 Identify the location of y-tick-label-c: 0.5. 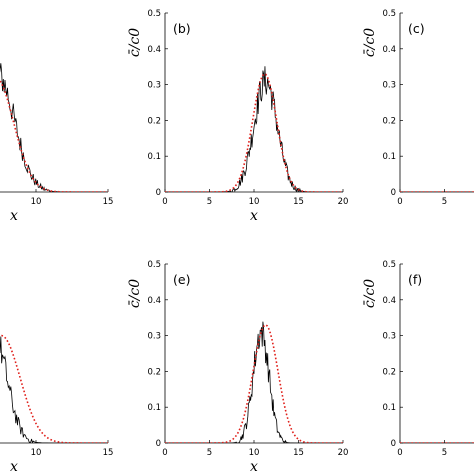
(389, 14).